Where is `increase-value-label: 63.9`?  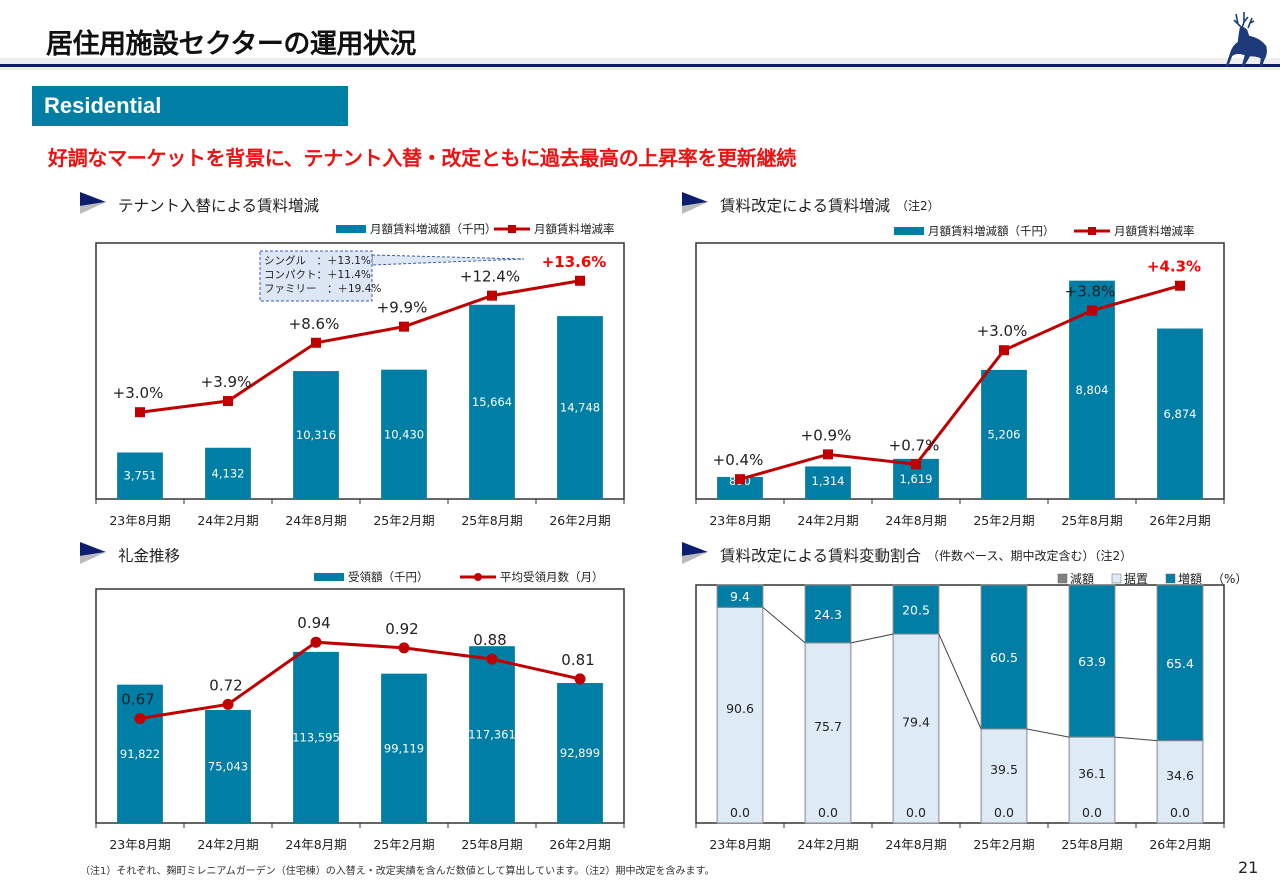
increase-value-label: 63.9 is located at coordinates (1092, 661).